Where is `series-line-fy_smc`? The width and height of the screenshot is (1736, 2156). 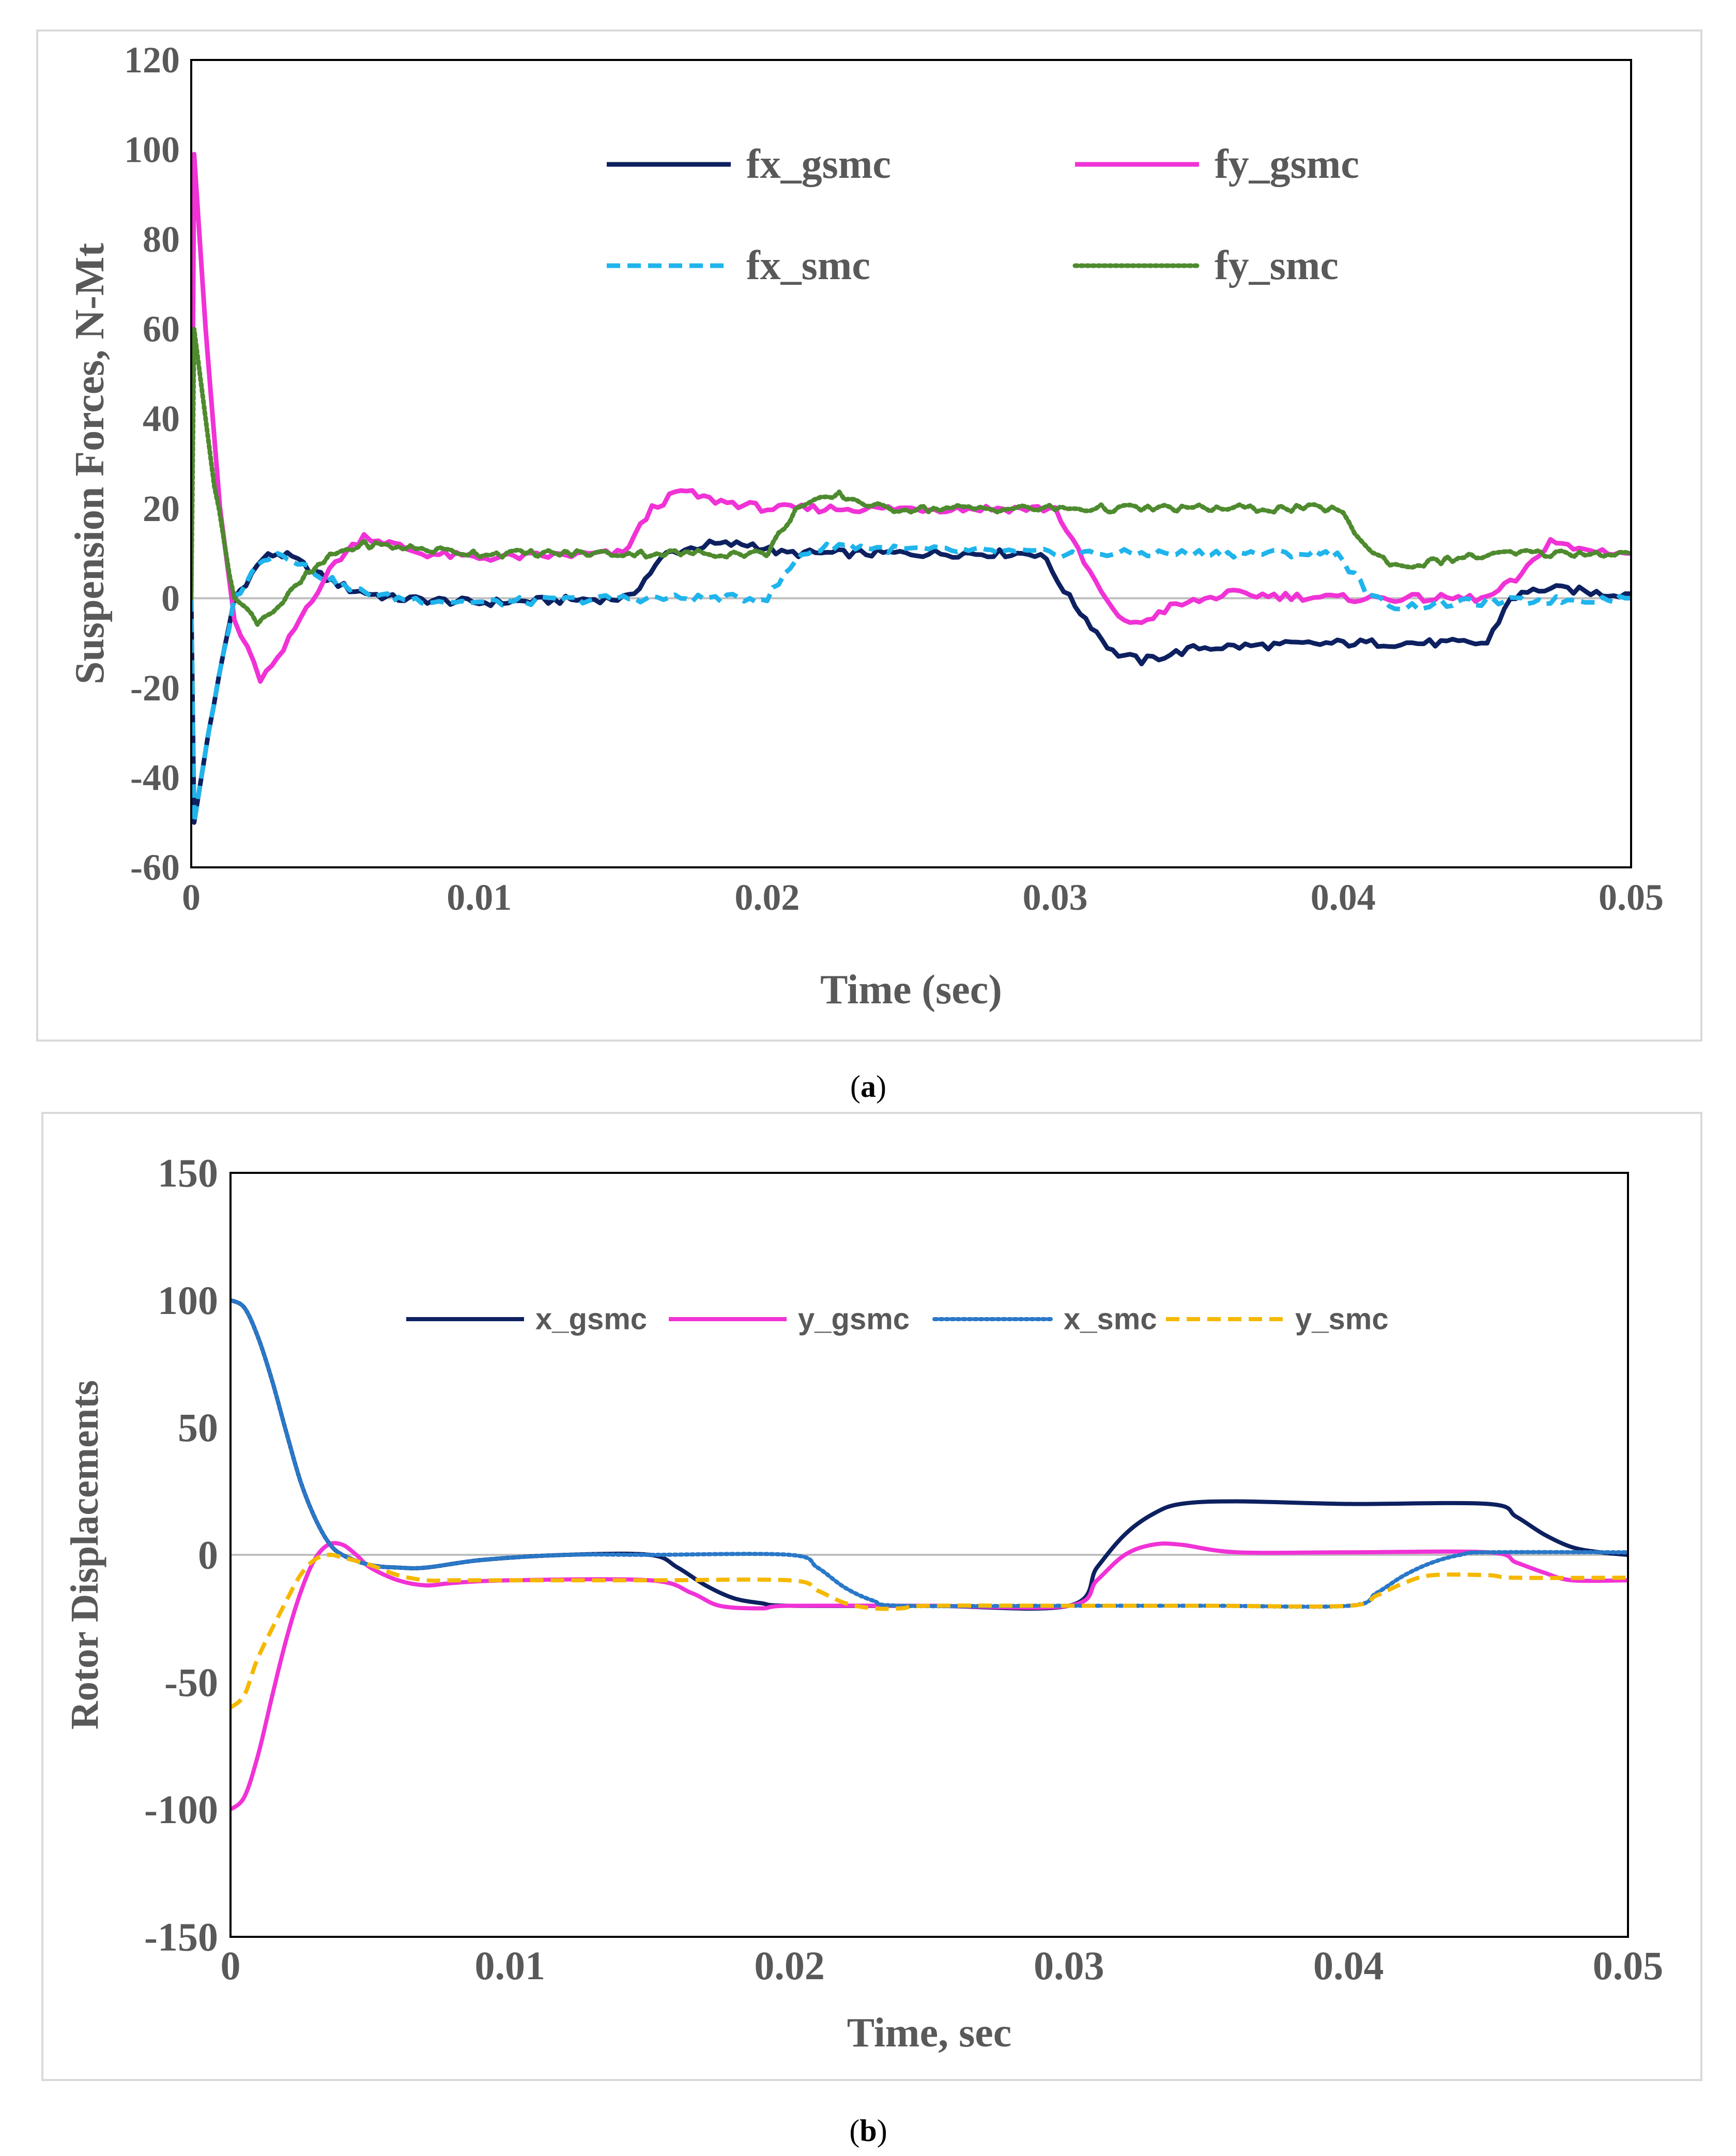
series-line-fy_smc is located at coordinates (911, 477).